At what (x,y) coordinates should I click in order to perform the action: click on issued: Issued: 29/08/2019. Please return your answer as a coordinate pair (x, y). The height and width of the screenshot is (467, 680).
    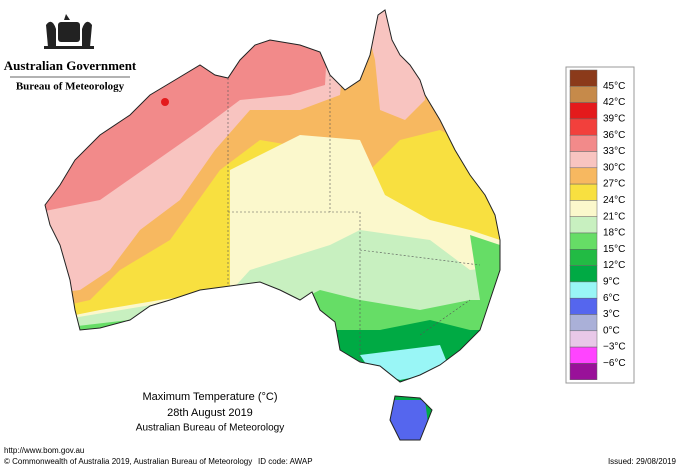
    Looking at the image, I should click on (642, 461).